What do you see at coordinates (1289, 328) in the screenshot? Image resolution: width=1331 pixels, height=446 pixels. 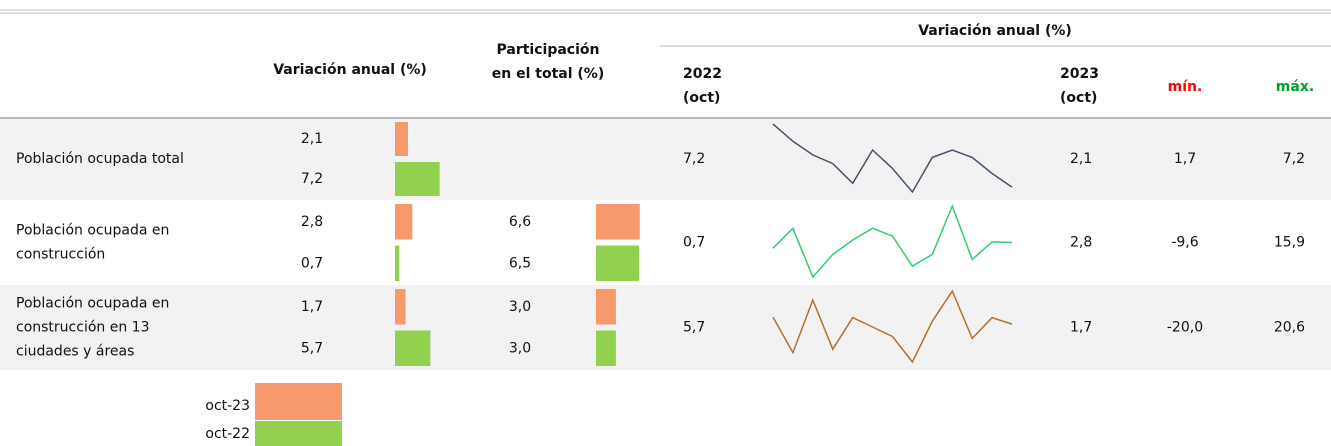 I see `value-max: 20,6` at bounding box center [1289, 328].